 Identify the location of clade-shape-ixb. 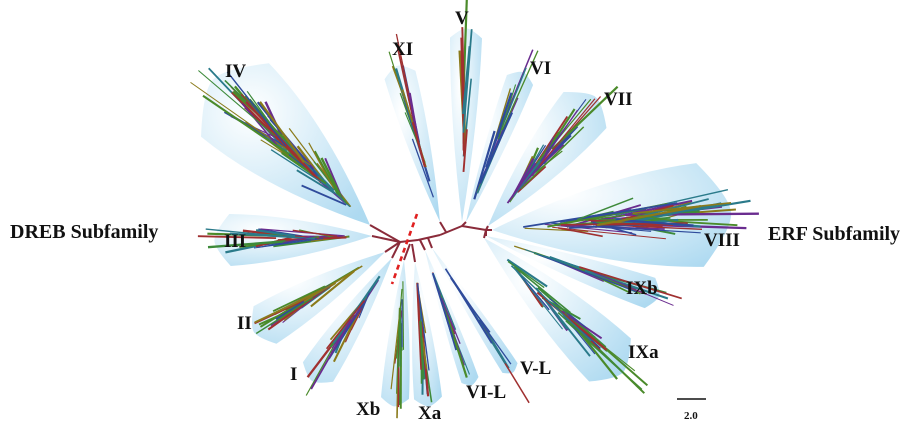
(573, 272).